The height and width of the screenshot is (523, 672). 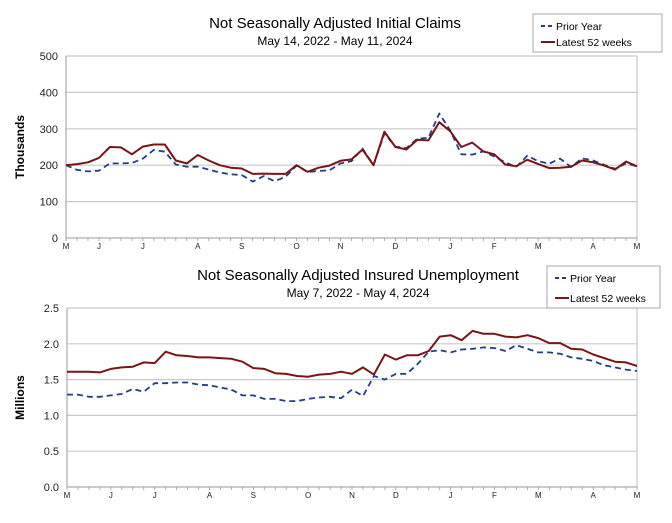 What do you see at coordinates (20, 147) in the screenshot?
I see `y-axis-label: Thousands` at bounding box center [20, 147].